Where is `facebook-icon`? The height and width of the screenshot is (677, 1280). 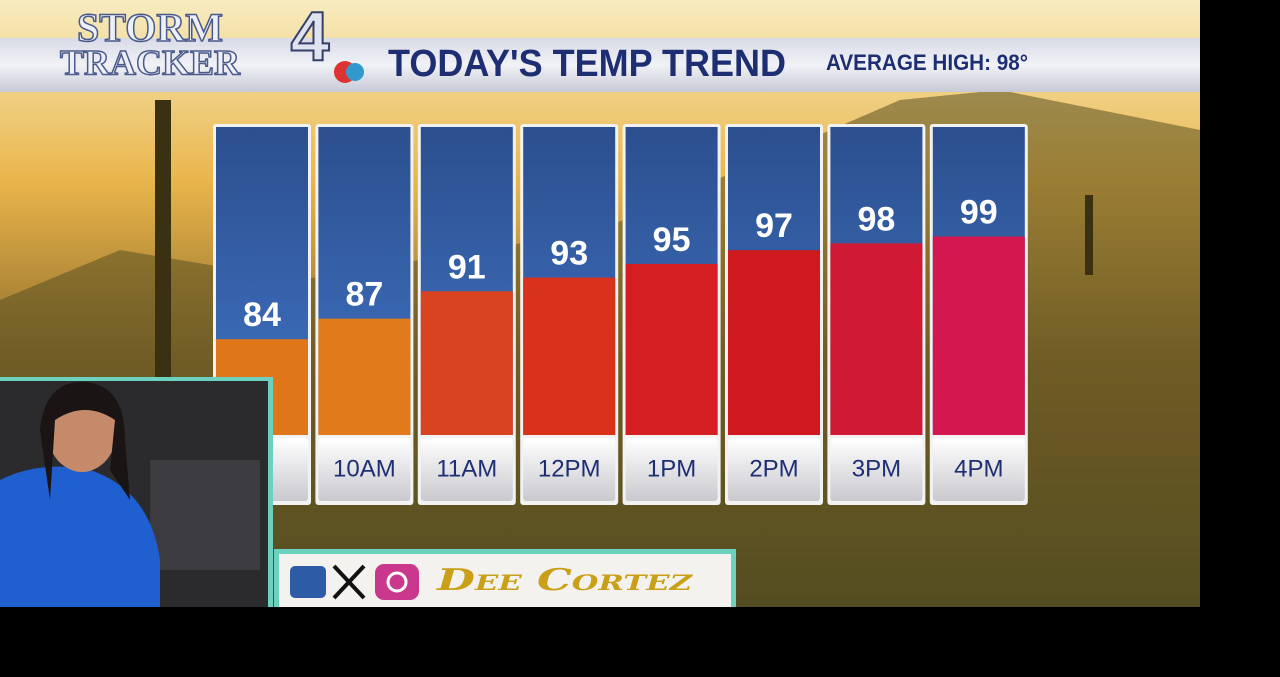 facebook-icon is located at coordinates (308, 582).